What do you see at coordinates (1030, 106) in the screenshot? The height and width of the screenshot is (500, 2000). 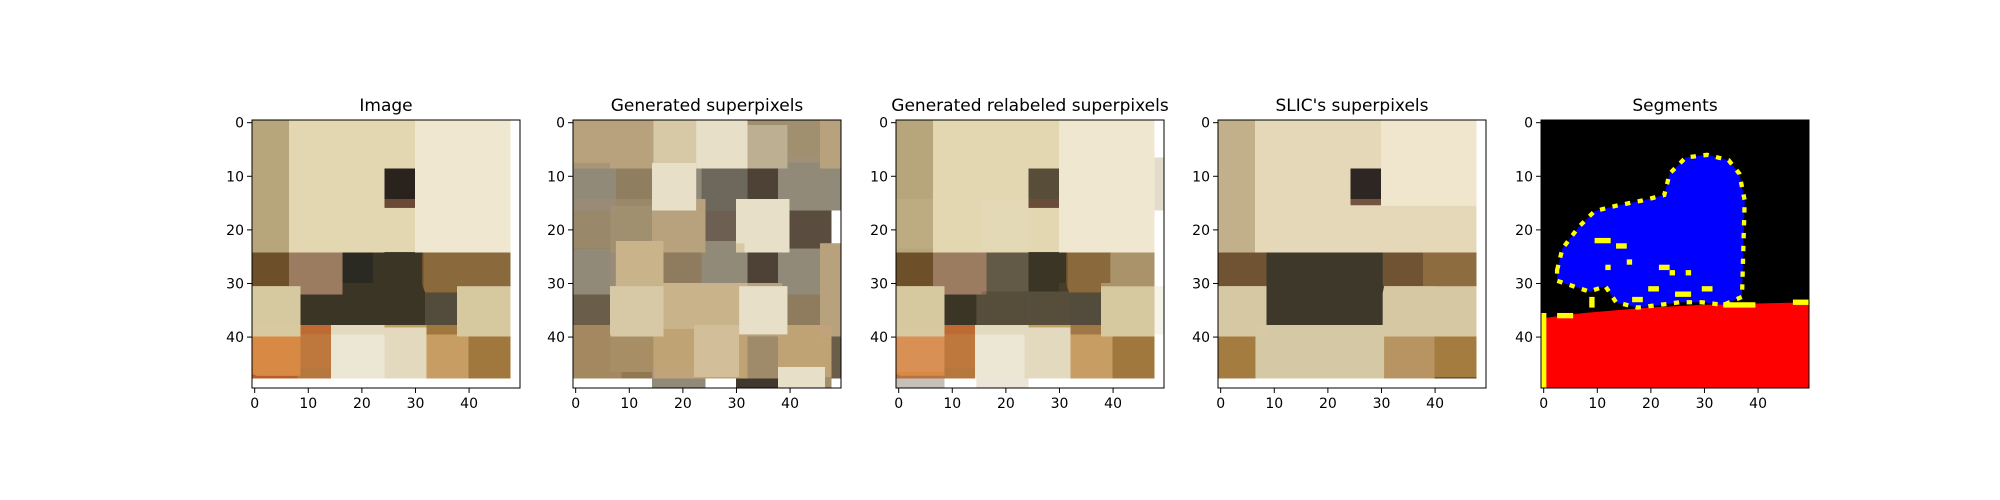 I see `panel-title: Generated relabeled superpixels` at bounding box center [1030, 106].